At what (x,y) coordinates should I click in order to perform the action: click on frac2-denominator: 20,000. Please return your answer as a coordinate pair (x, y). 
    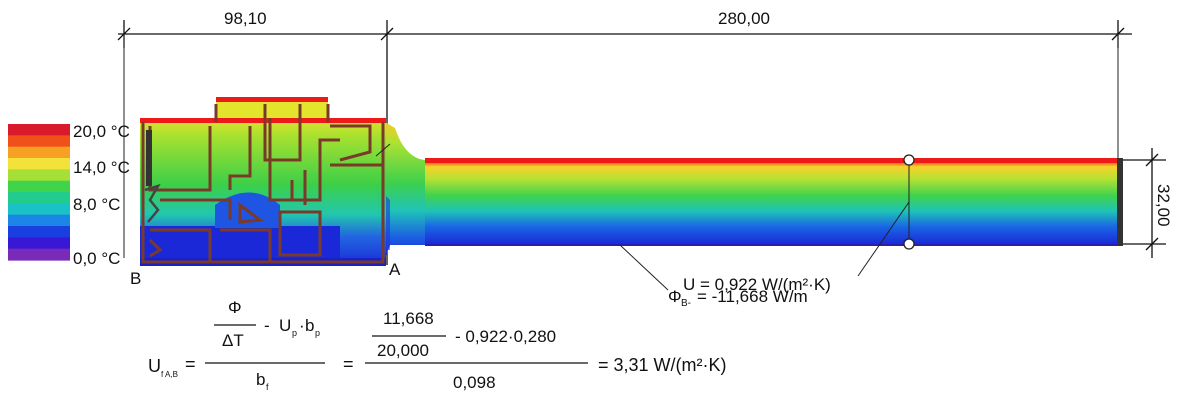
    Looking at the image, I should click on (403, 350).